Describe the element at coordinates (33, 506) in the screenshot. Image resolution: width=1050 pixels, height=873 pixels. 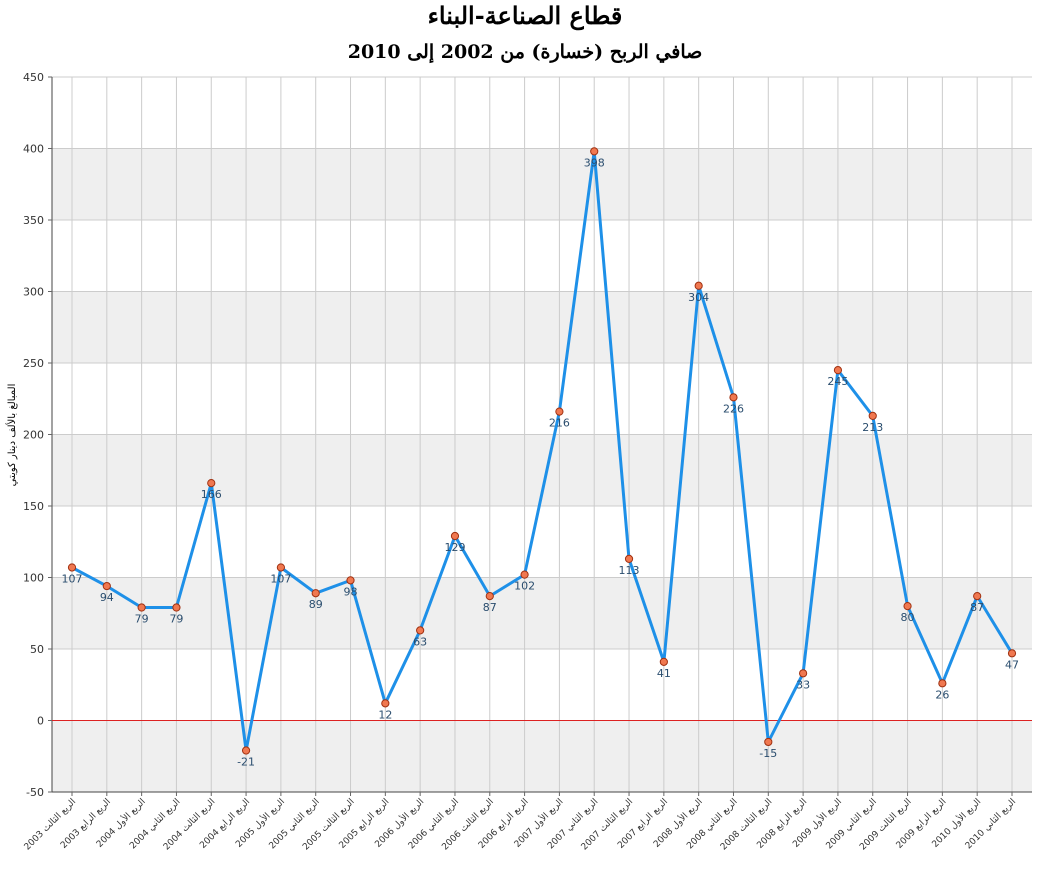
I see `y-tick-label: 150` at that location.